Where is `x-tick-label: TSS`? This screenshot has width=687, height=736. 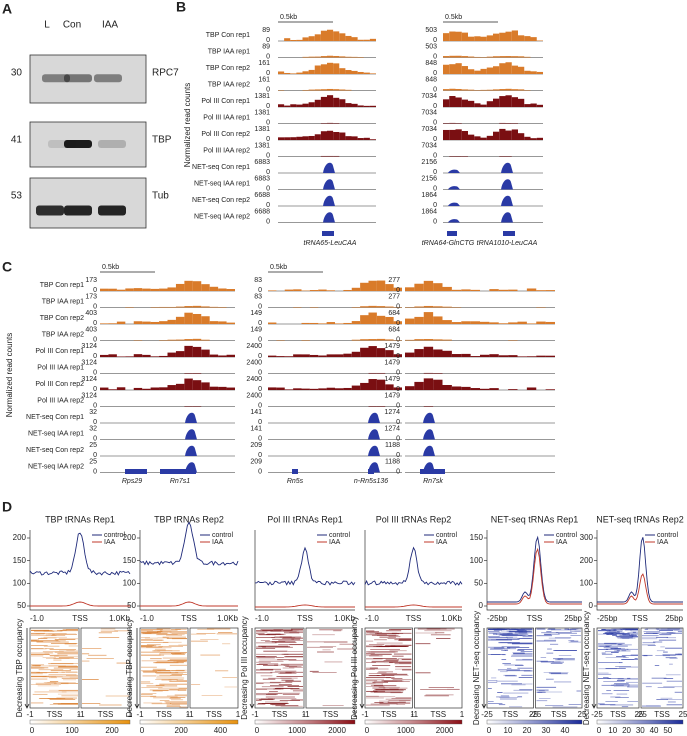 x-tick-label: TSS is located at coordinates (640, 618).